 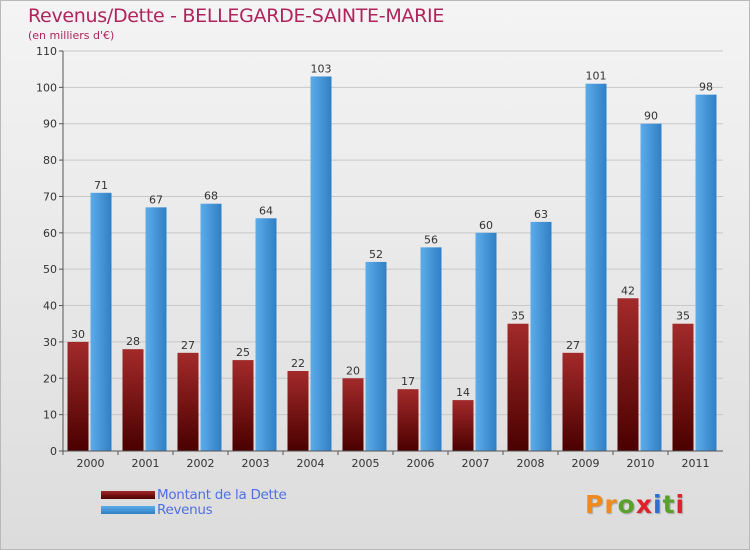 What do you see at coordinates (243, 352) in the screenshot?
I see `data-label-debt: 25` at bounding box center [243, 352].